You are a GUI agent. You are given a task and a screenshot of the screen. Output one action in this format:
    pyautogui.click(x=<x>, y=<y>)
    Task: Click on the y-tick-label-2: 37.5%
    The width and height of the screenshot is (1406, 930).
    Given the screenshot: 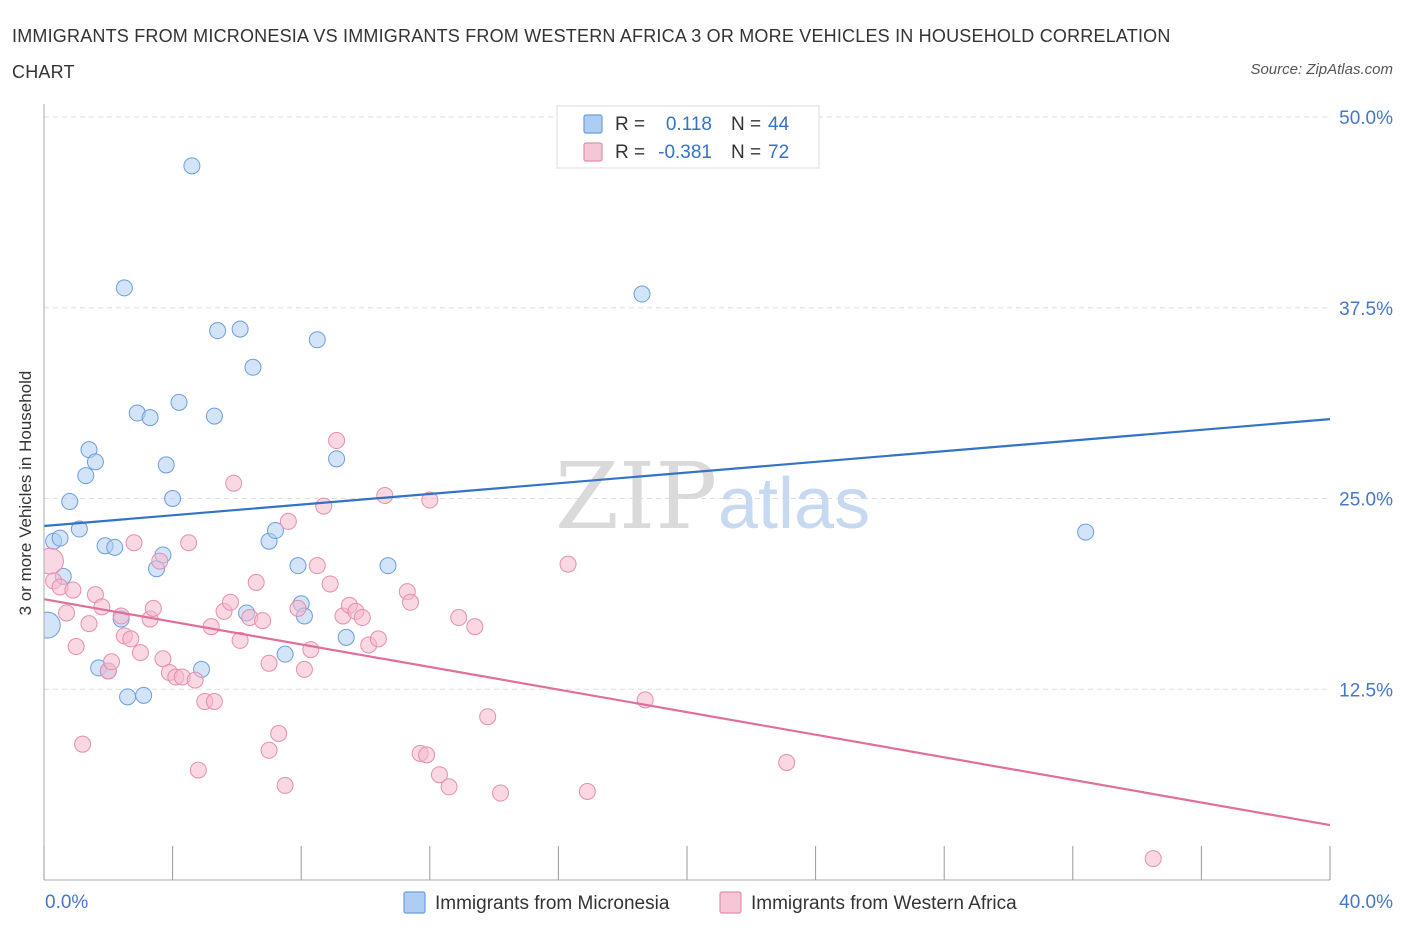 What is the action you would take?
    pyautogui.click(x=1366, y=309)
    